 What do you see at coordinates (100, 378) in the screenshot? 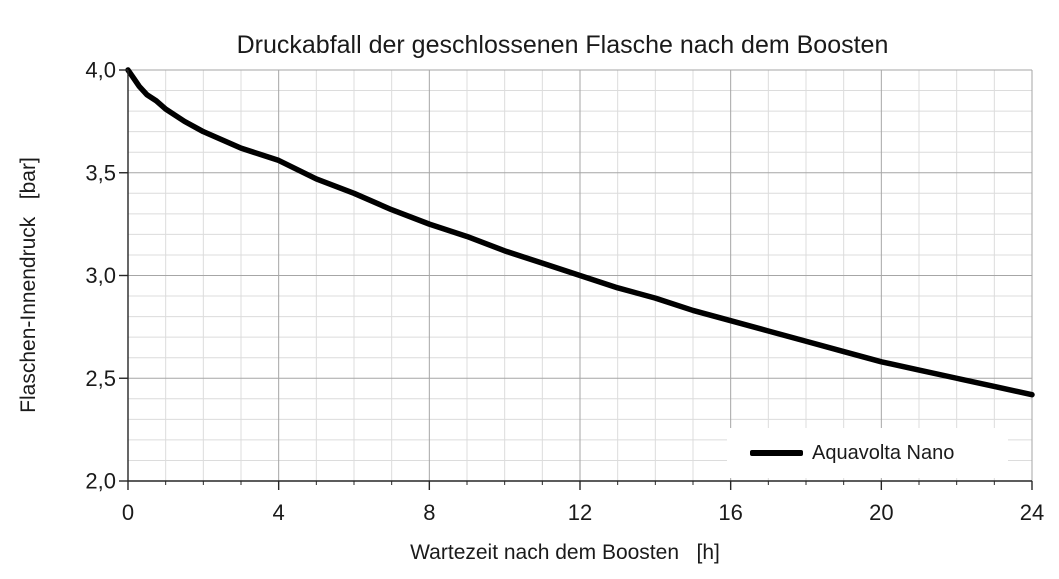
I see `tick-label: 2,5` at bounding box center [100, 378].